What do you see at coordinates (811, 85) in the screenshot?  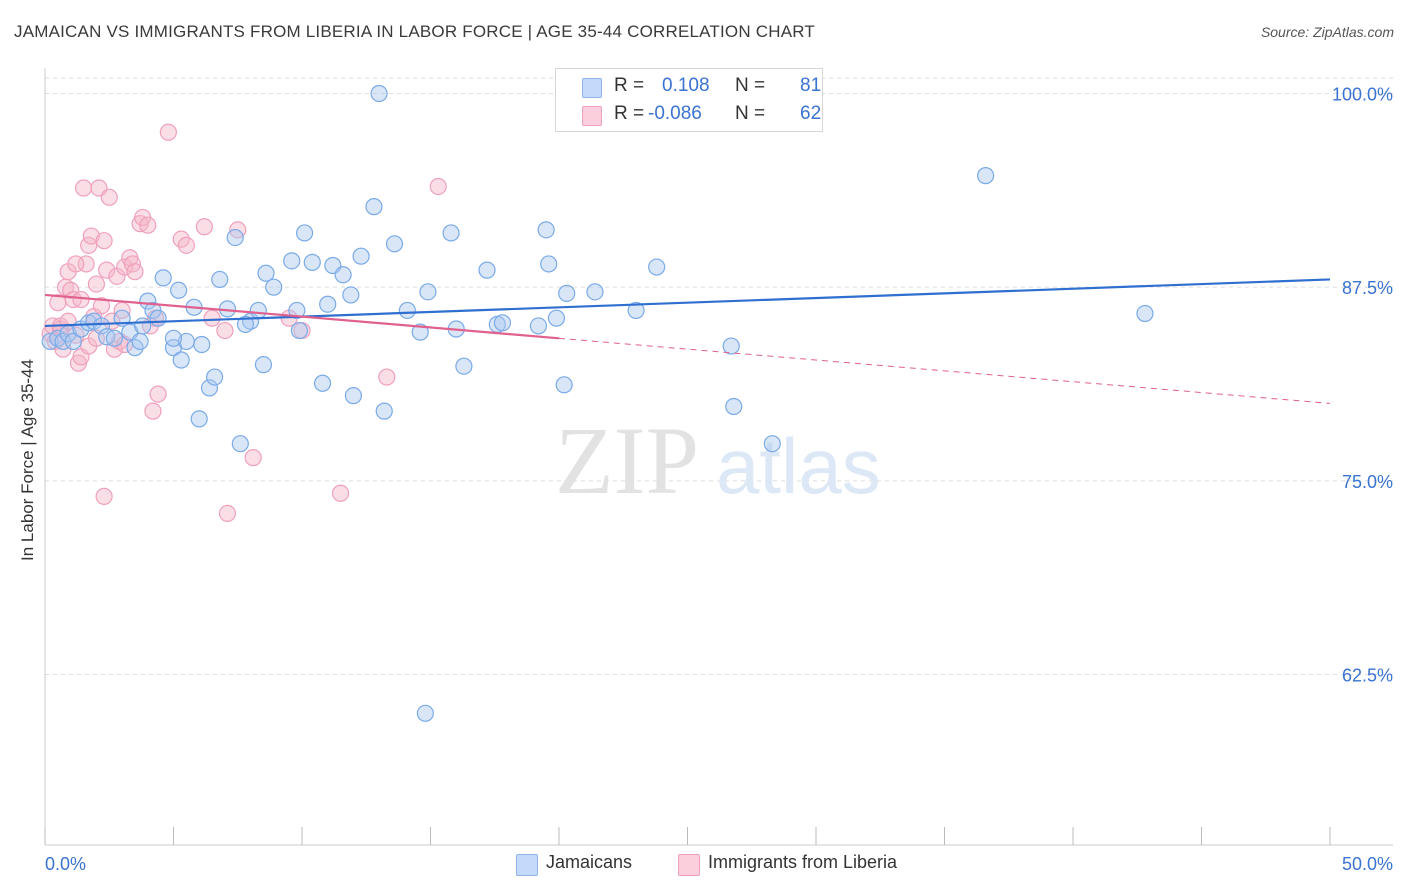 I see `legend-n-value: 81` at bounding box center [811, 85].